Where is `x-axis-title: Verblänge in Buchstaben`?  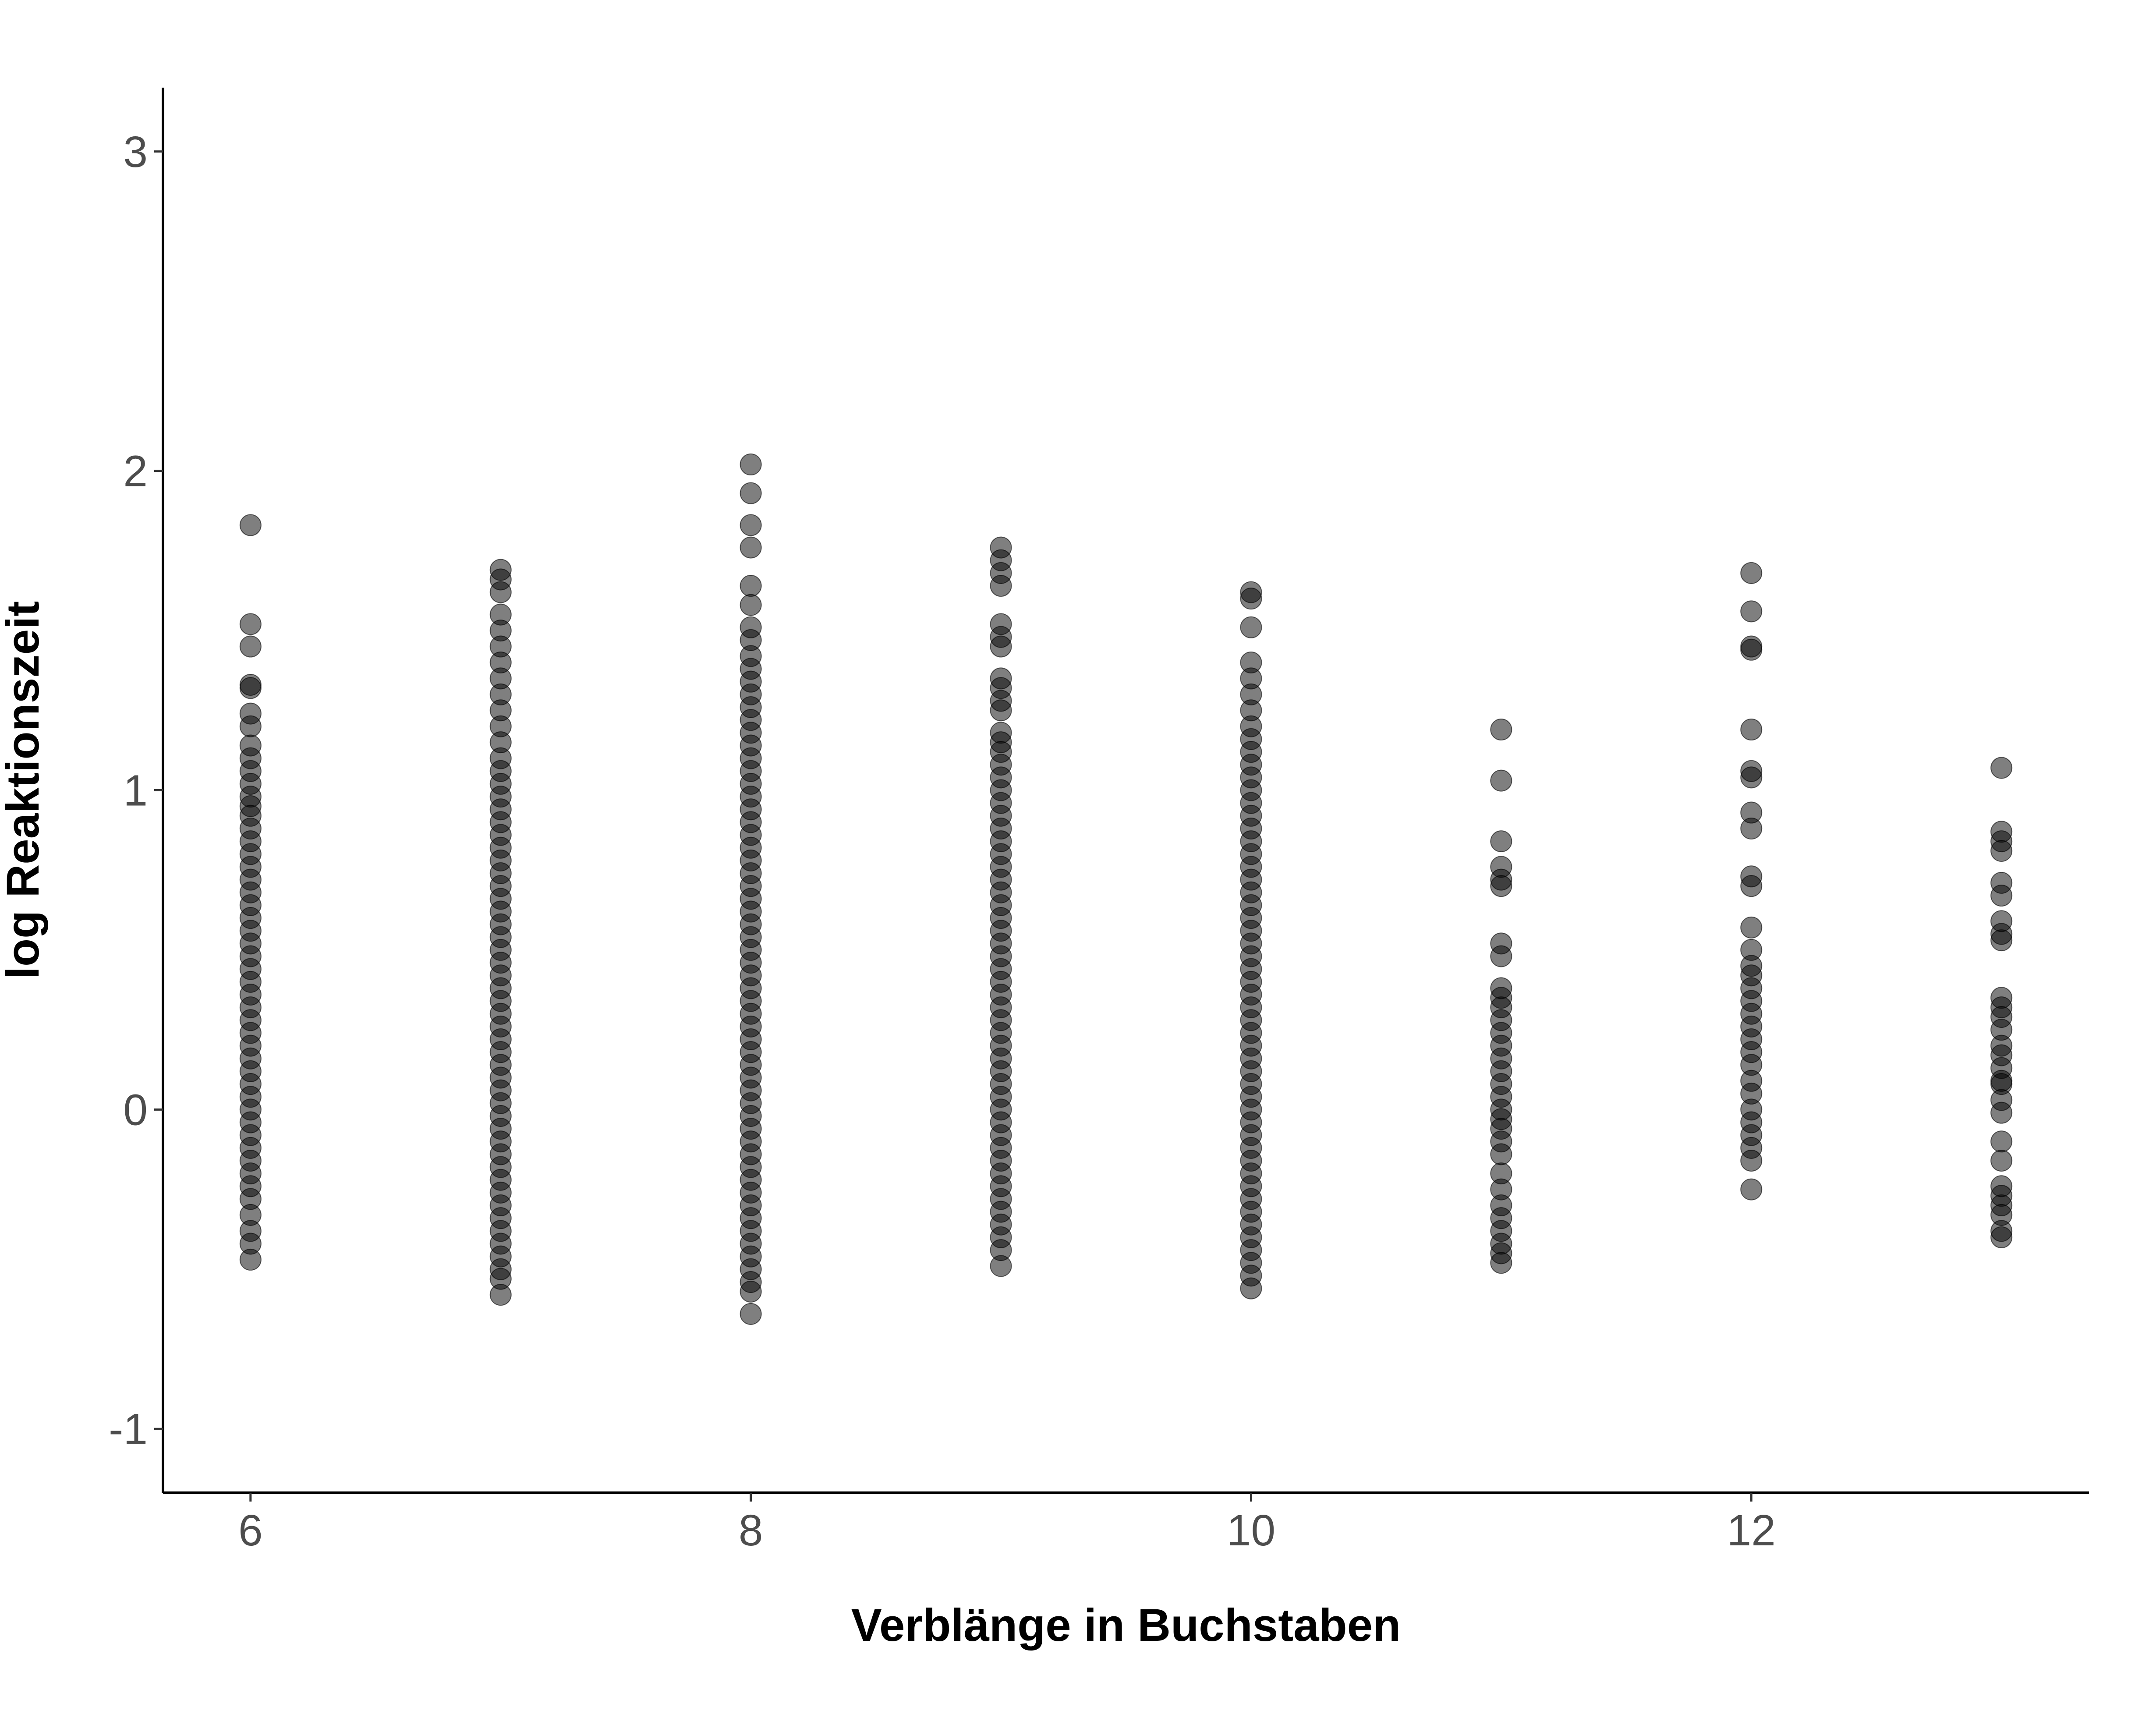
x-axis-title: Verblänge in Buchstaben is located at coordinates (1126, 1625).